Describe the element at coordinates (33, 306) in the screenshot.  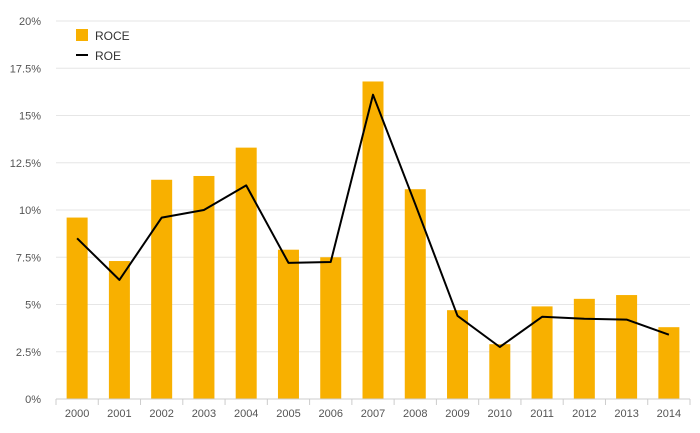
I see `y-tick-label: 5%` at that location.